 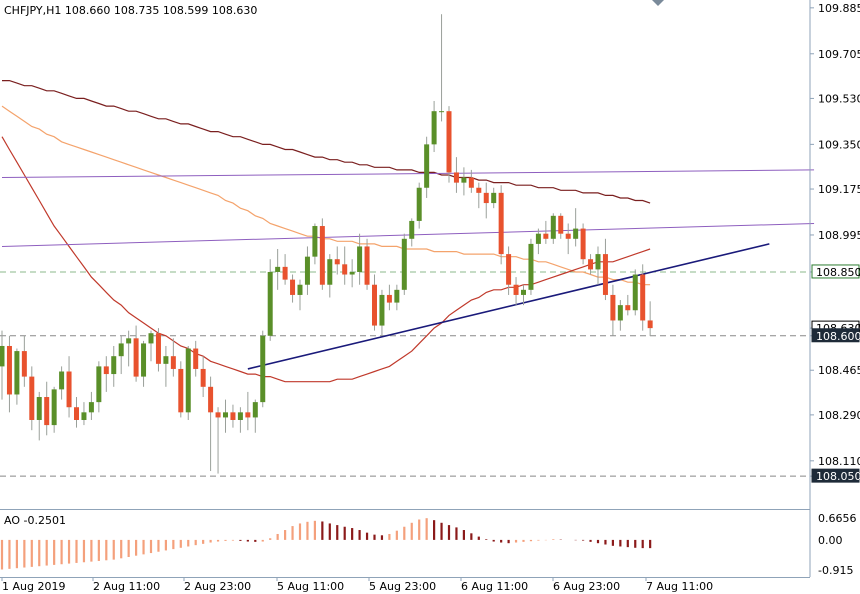 I want to click on time-tick-4: 5 Aug 23:00, so click(x=402, y=586).